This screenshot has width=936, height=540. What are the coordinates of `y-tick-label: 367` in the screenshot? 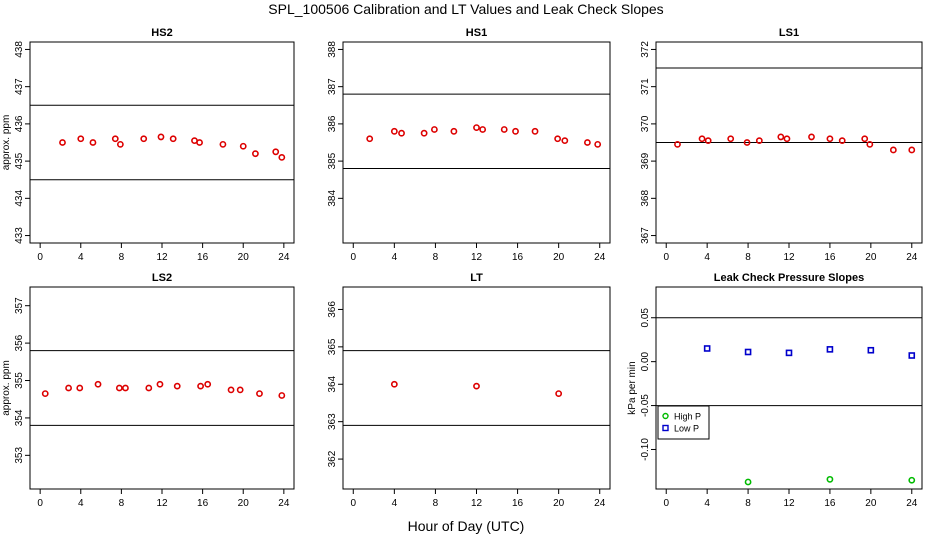 It's located at (645, 235).